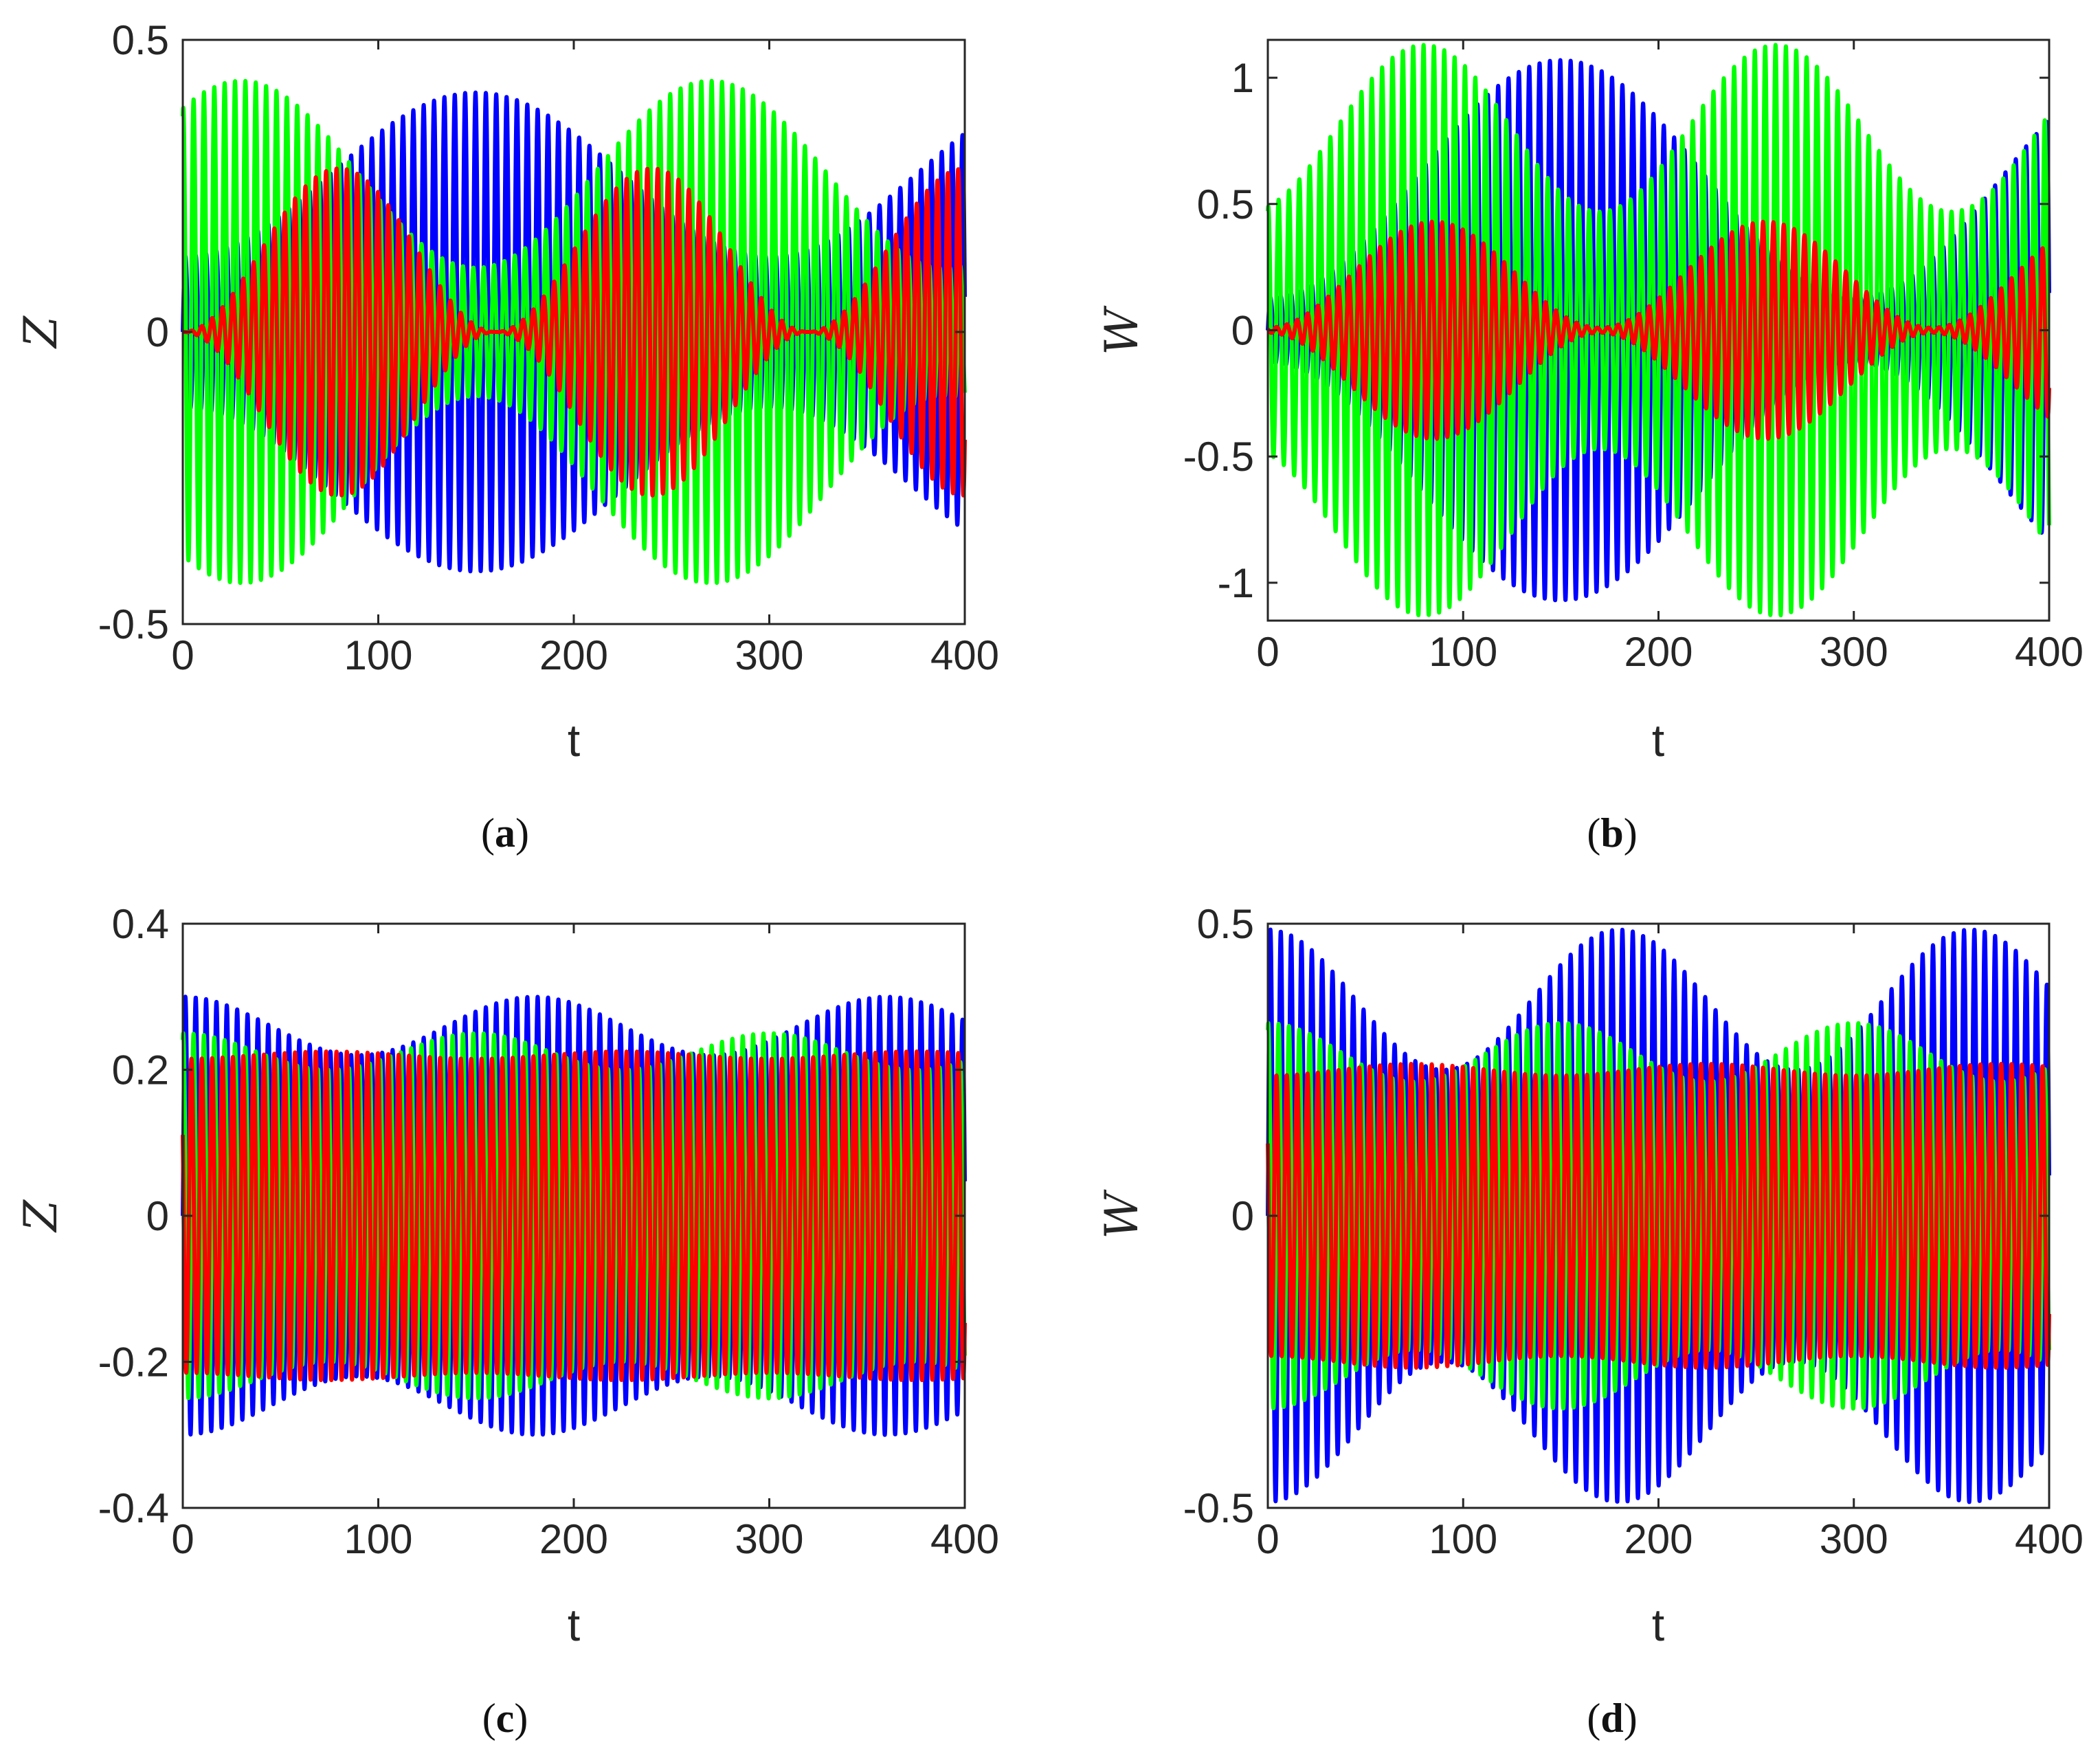 This screenshot has width=2100, height=1756. I want to click on y-tick-label-b: 0, so click(1242, 331).